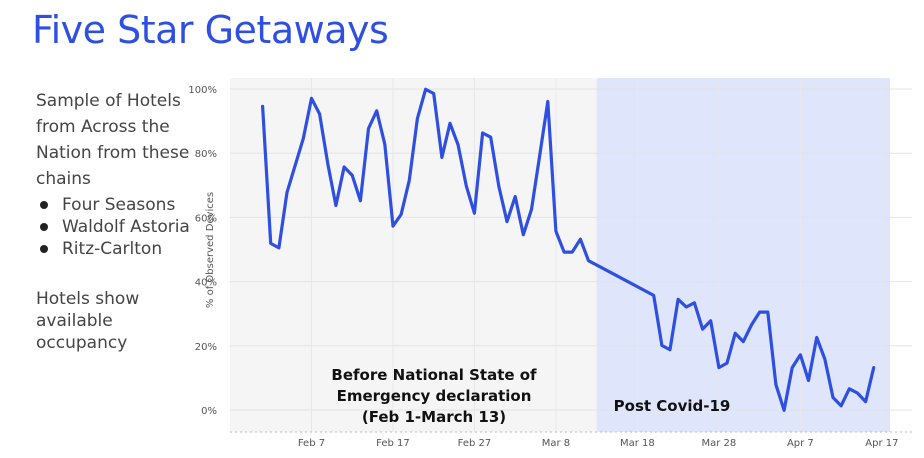 Image resolution: width=924 pixels, height=458 pixels. Describe the element at coordinates (206, 154) in the screenshot. I see `y-tick-label: 80%` at that location.